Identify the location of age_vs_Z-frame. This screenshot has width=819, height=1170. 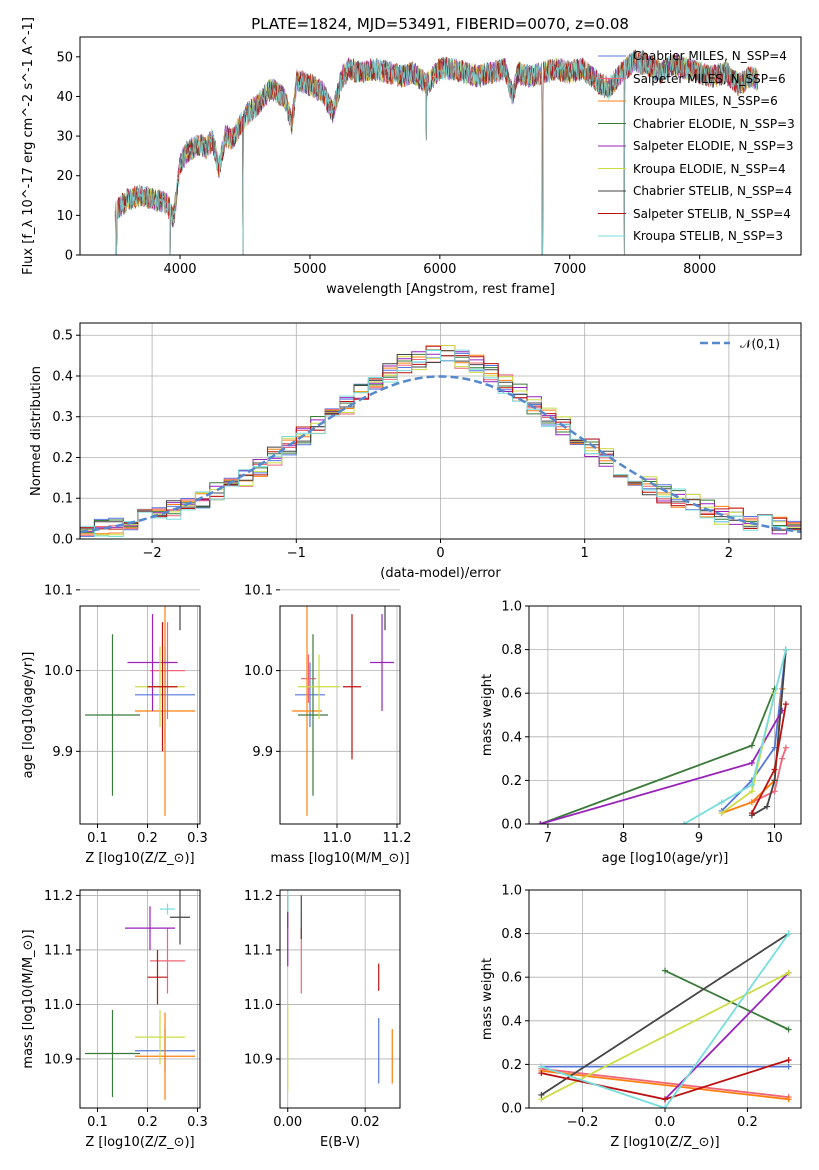
(140, 715).